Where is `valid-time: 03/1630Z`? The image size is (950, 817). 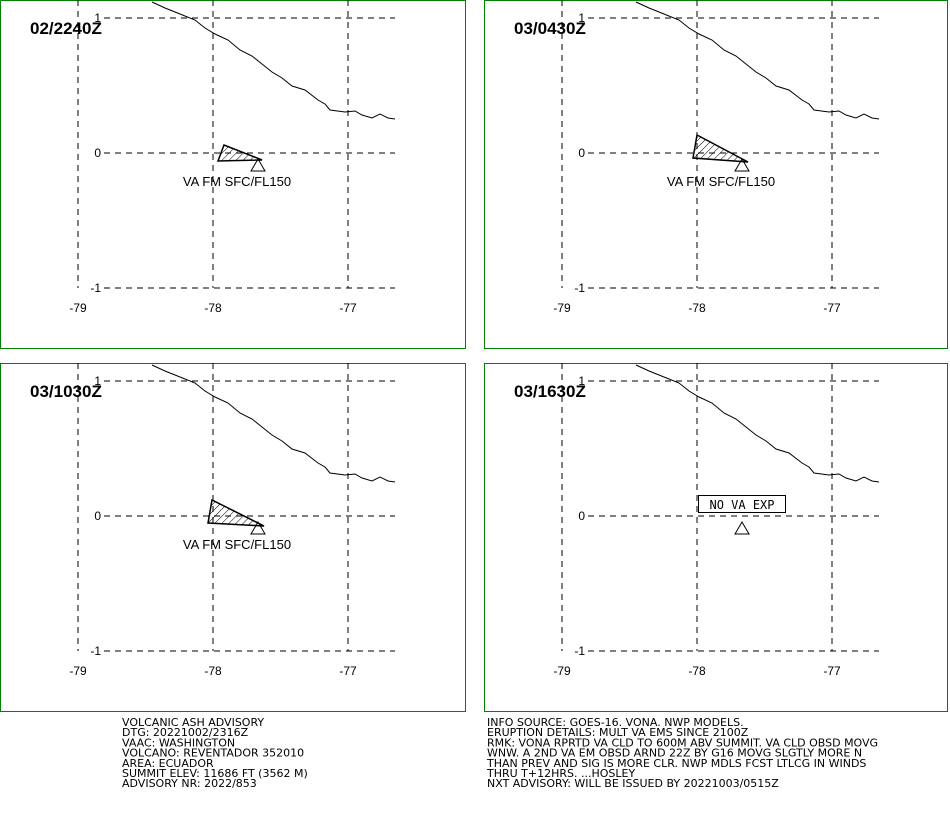 valid-time: 03/1630Z is located at coordinates (550, 391).